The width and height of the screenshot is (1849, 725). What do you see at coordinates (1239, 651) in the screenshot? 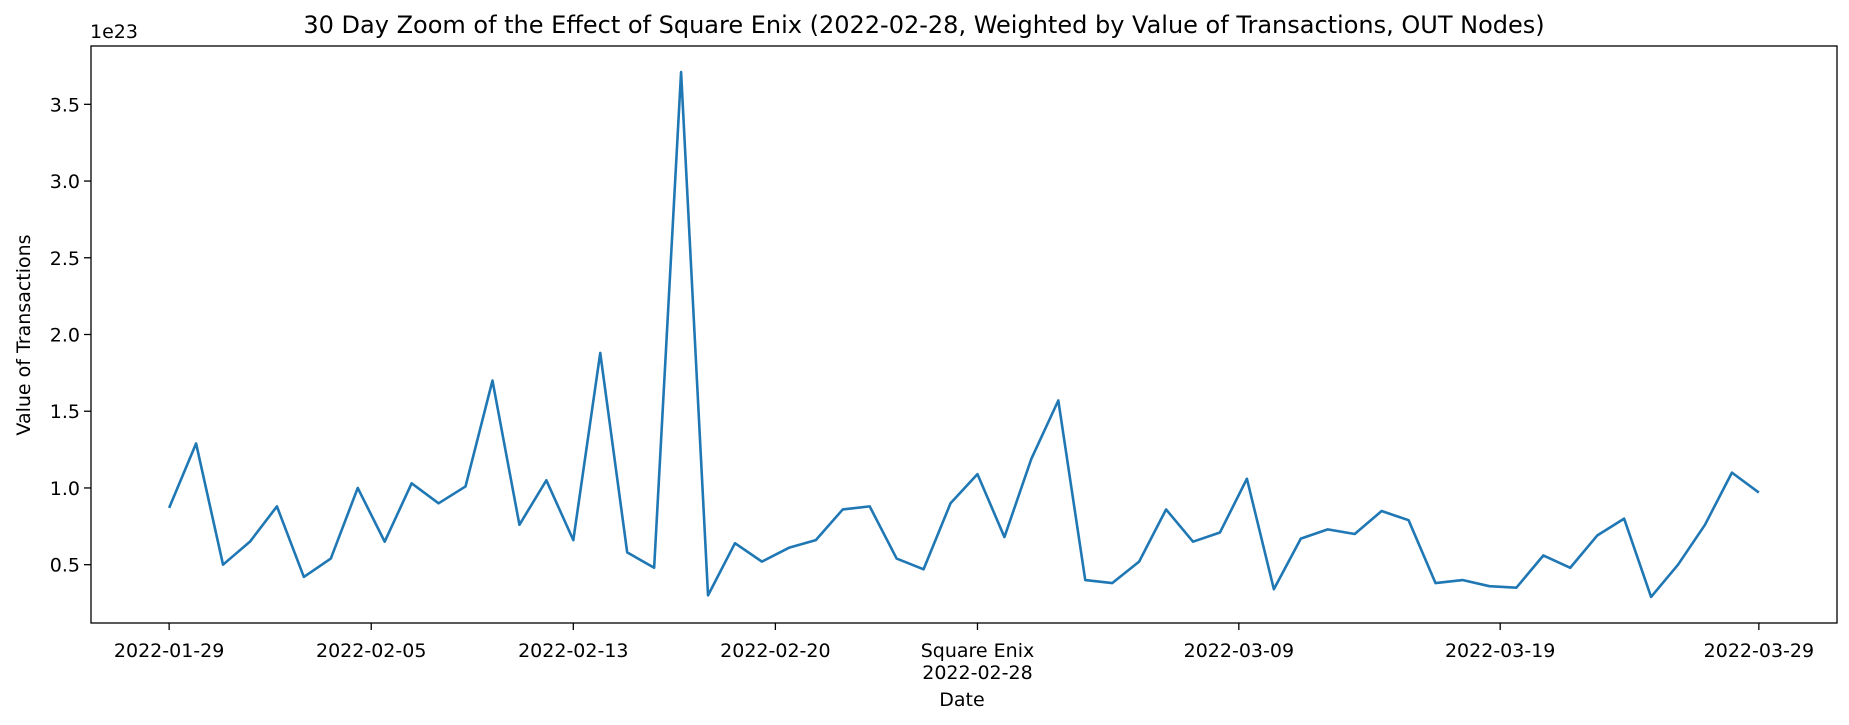
I see `x-tick-label: 2022-03-09` at bounding box center [1239, 651].